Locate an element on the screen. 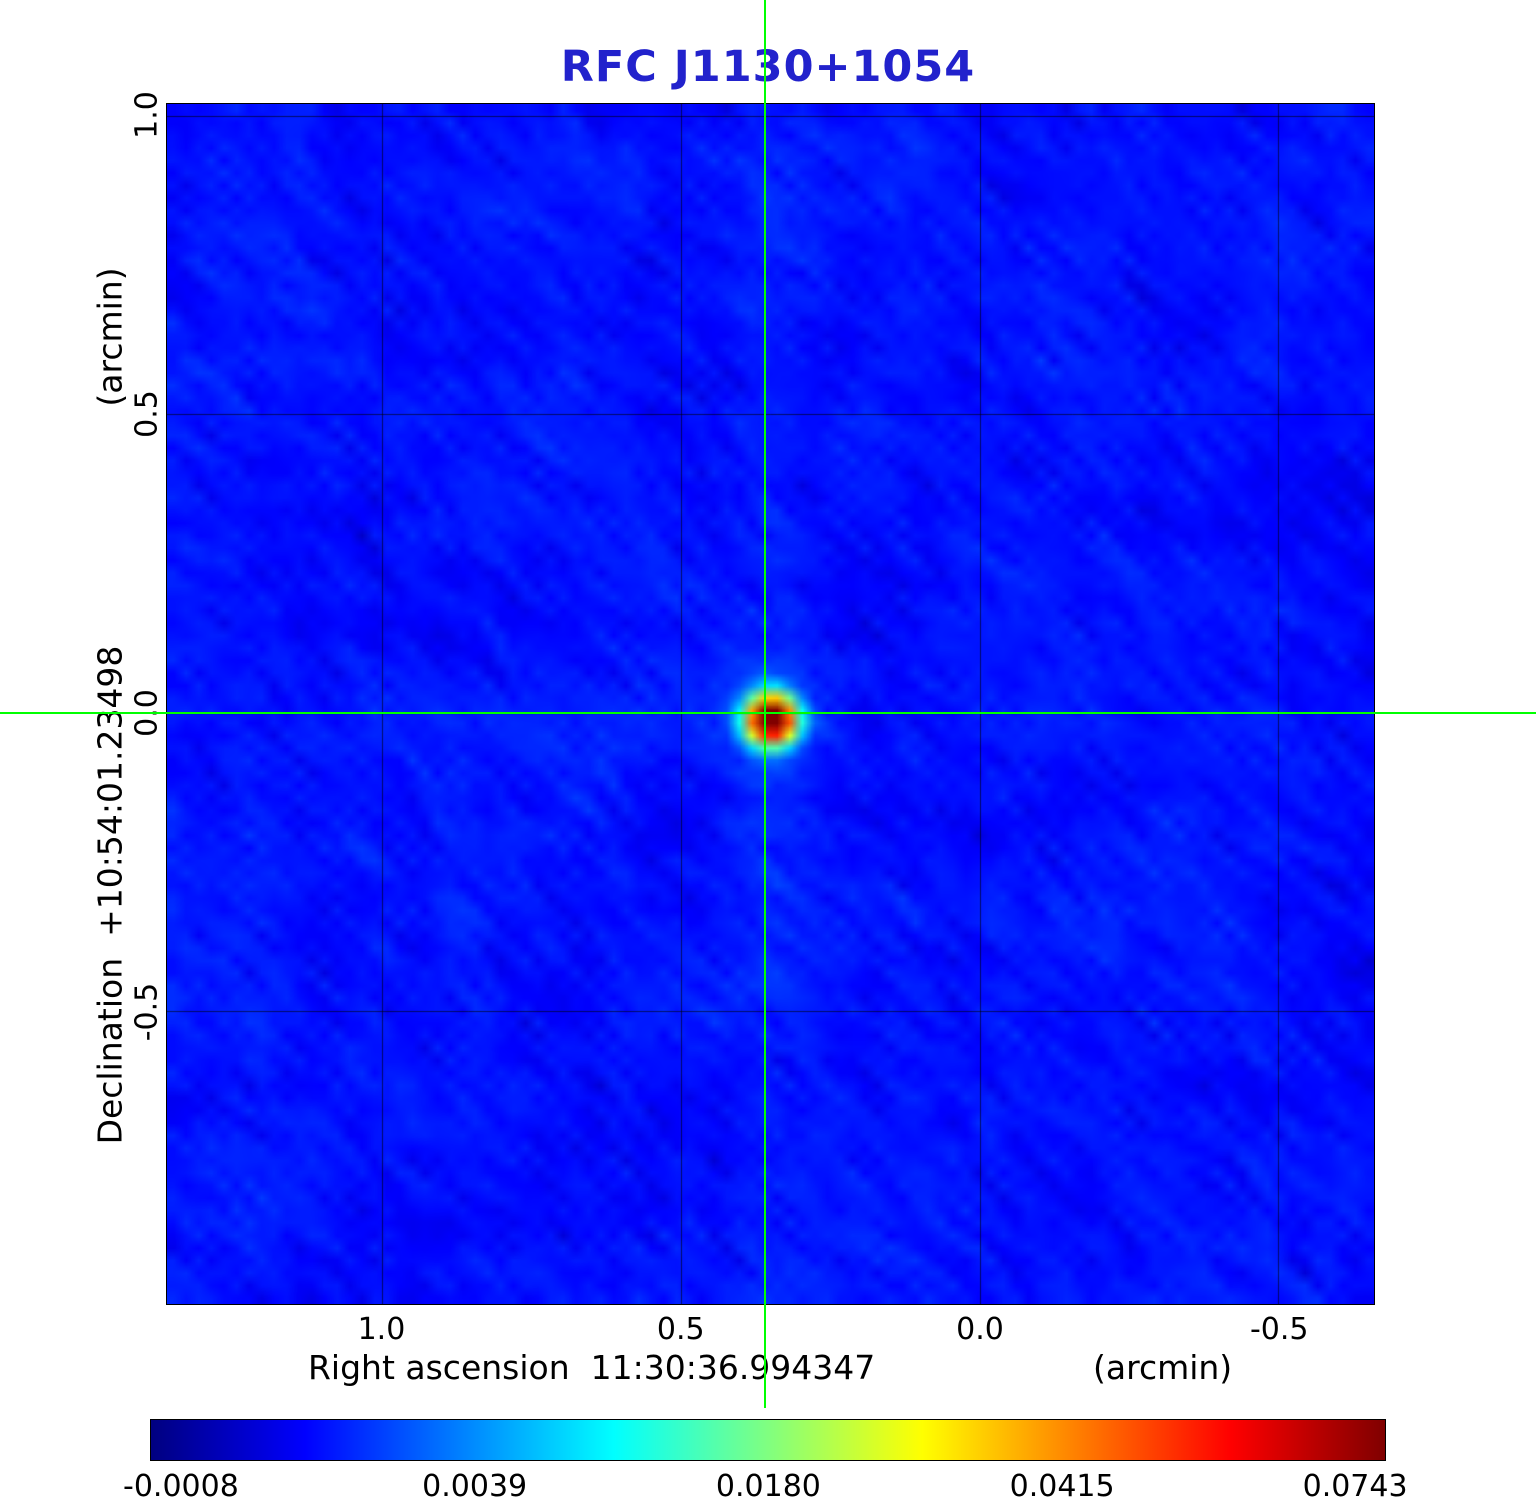 The width and height of the screenshot is (1536, 1511). x-tick-label: 0.5 is located at coordinates (680, 1329).